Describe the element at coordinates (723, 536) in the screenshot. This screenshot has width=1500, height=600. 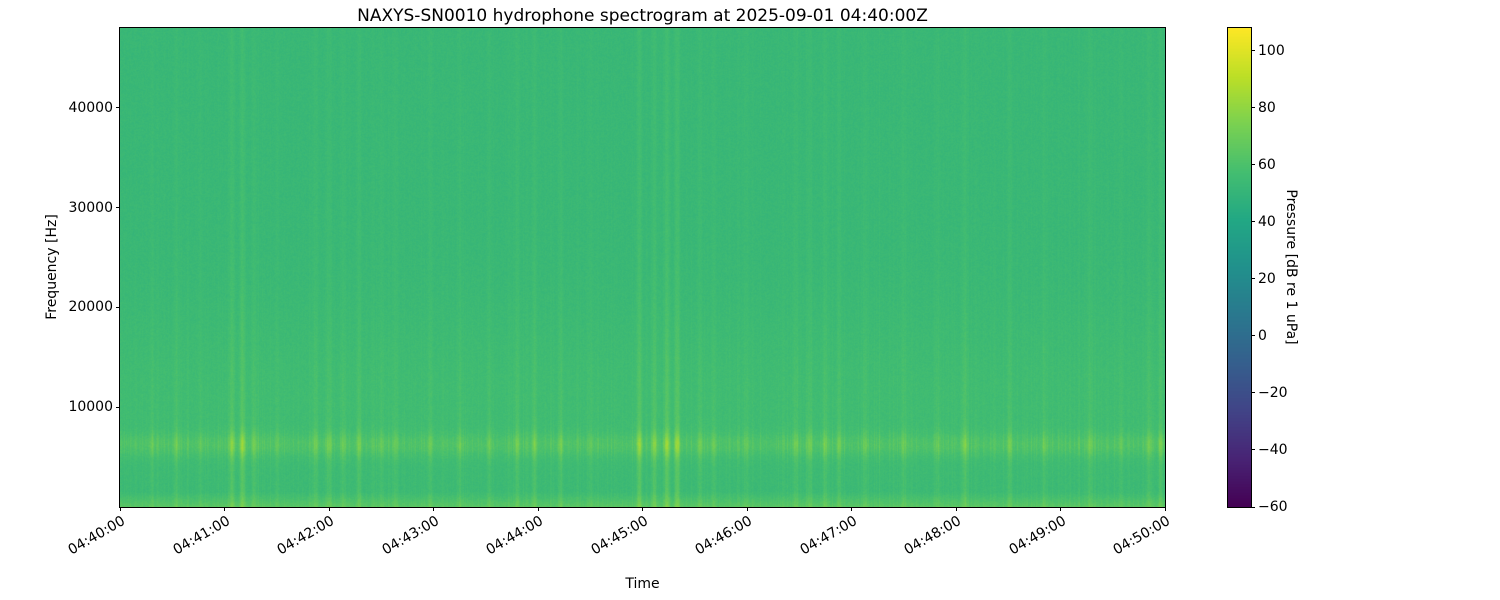
I see `x-tick-label: 04:46:00` at that location.